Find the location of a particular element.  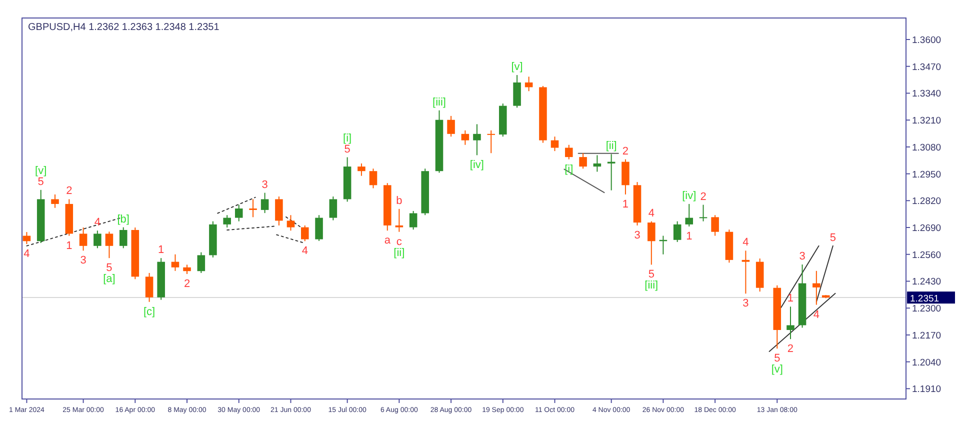

y-tick-label: 1.2690 is located at coordinates (927, 228).